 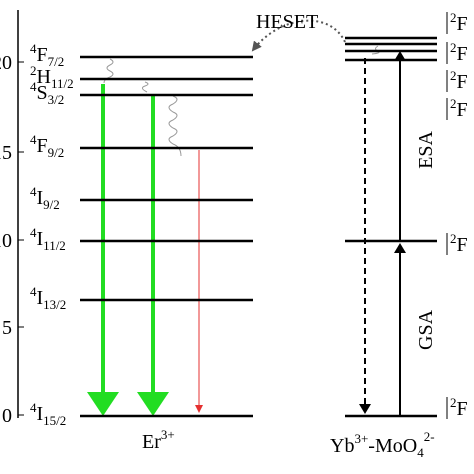 I want to click on label-part: 2-, so click(x=429, y=436).